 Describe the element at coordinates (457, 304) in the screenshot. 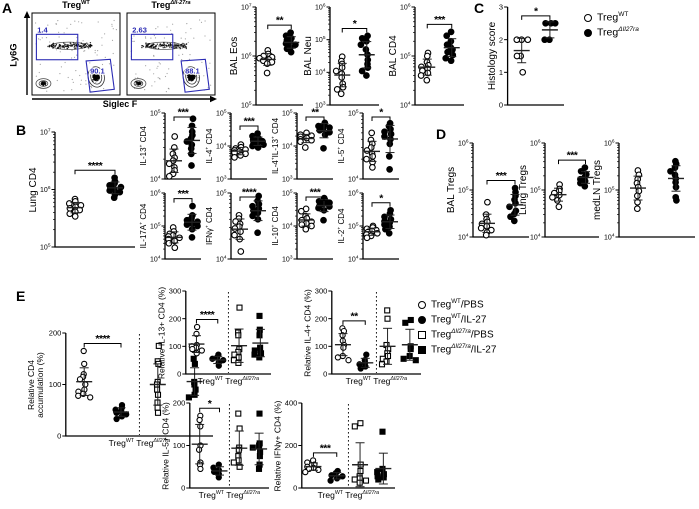

I see `legend-item: TregWT/PBS` at that location.